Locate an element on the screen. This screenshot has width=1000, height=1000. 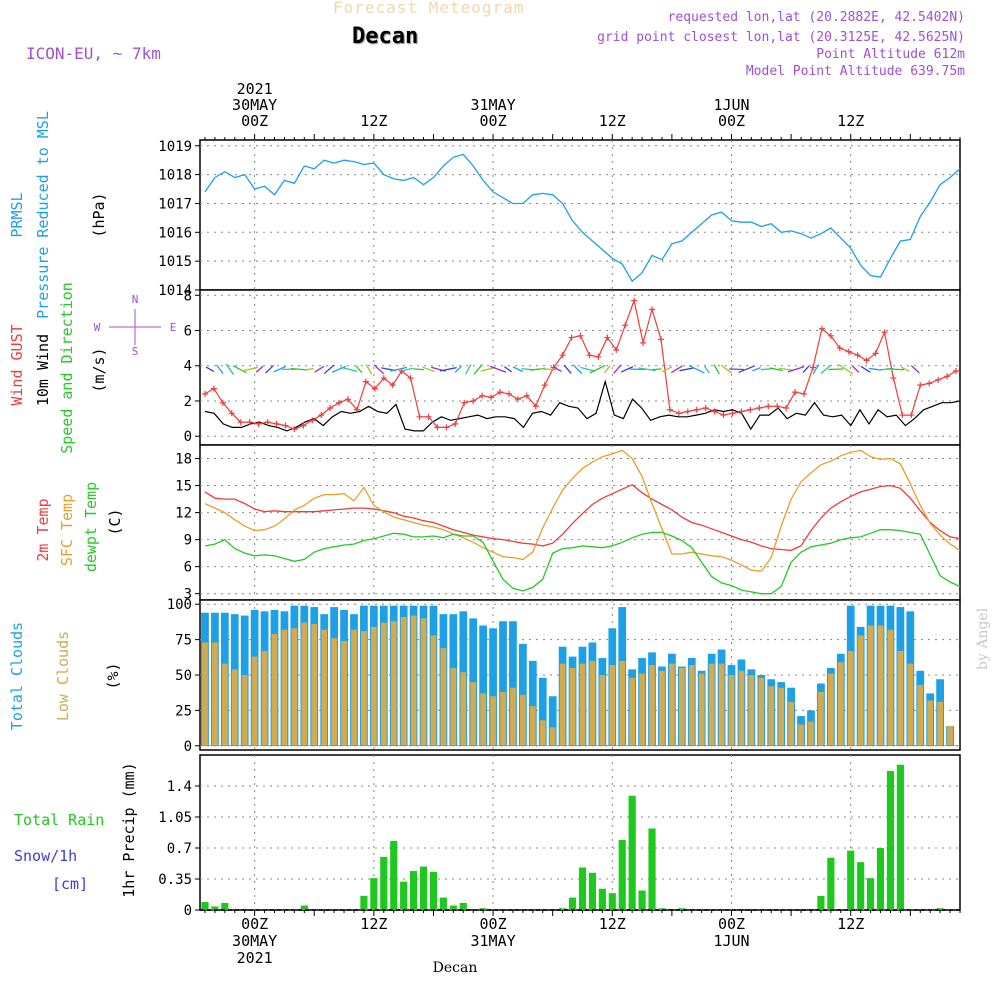
ytick-label: 1019 is located at coordinates (175, 147).